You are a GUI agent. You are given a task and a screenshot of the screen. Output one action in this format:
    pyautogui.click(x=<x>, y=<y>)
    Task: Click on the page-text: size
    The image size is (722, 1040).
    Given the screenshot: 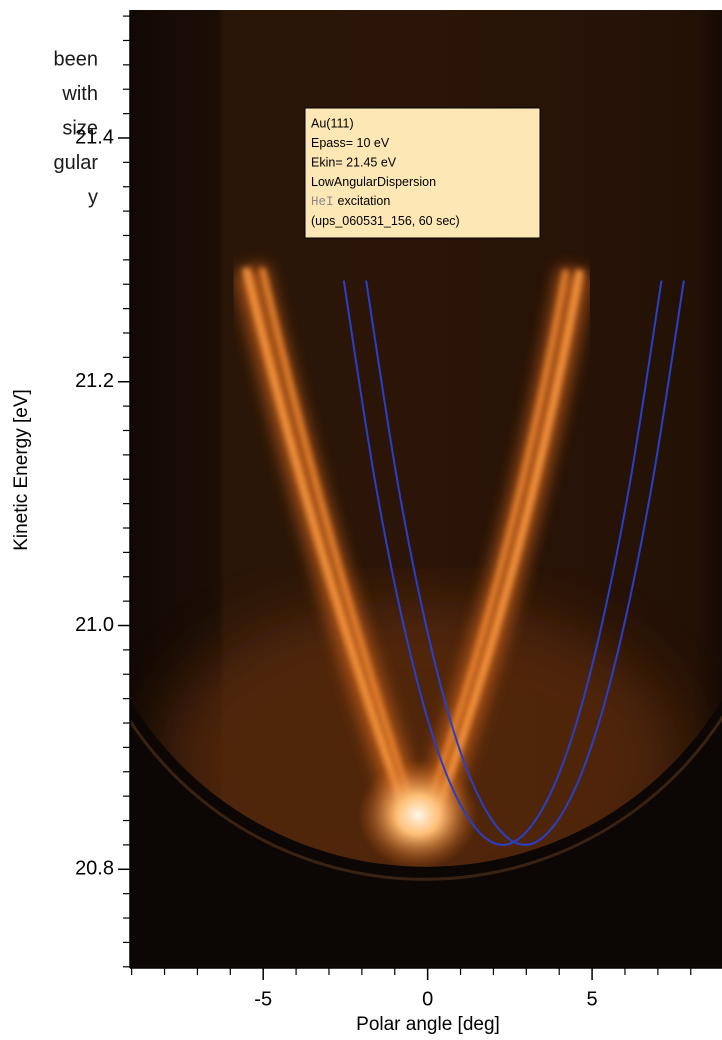 What is the action you would take?
    pyautogui.click(x=80, y=128)
    